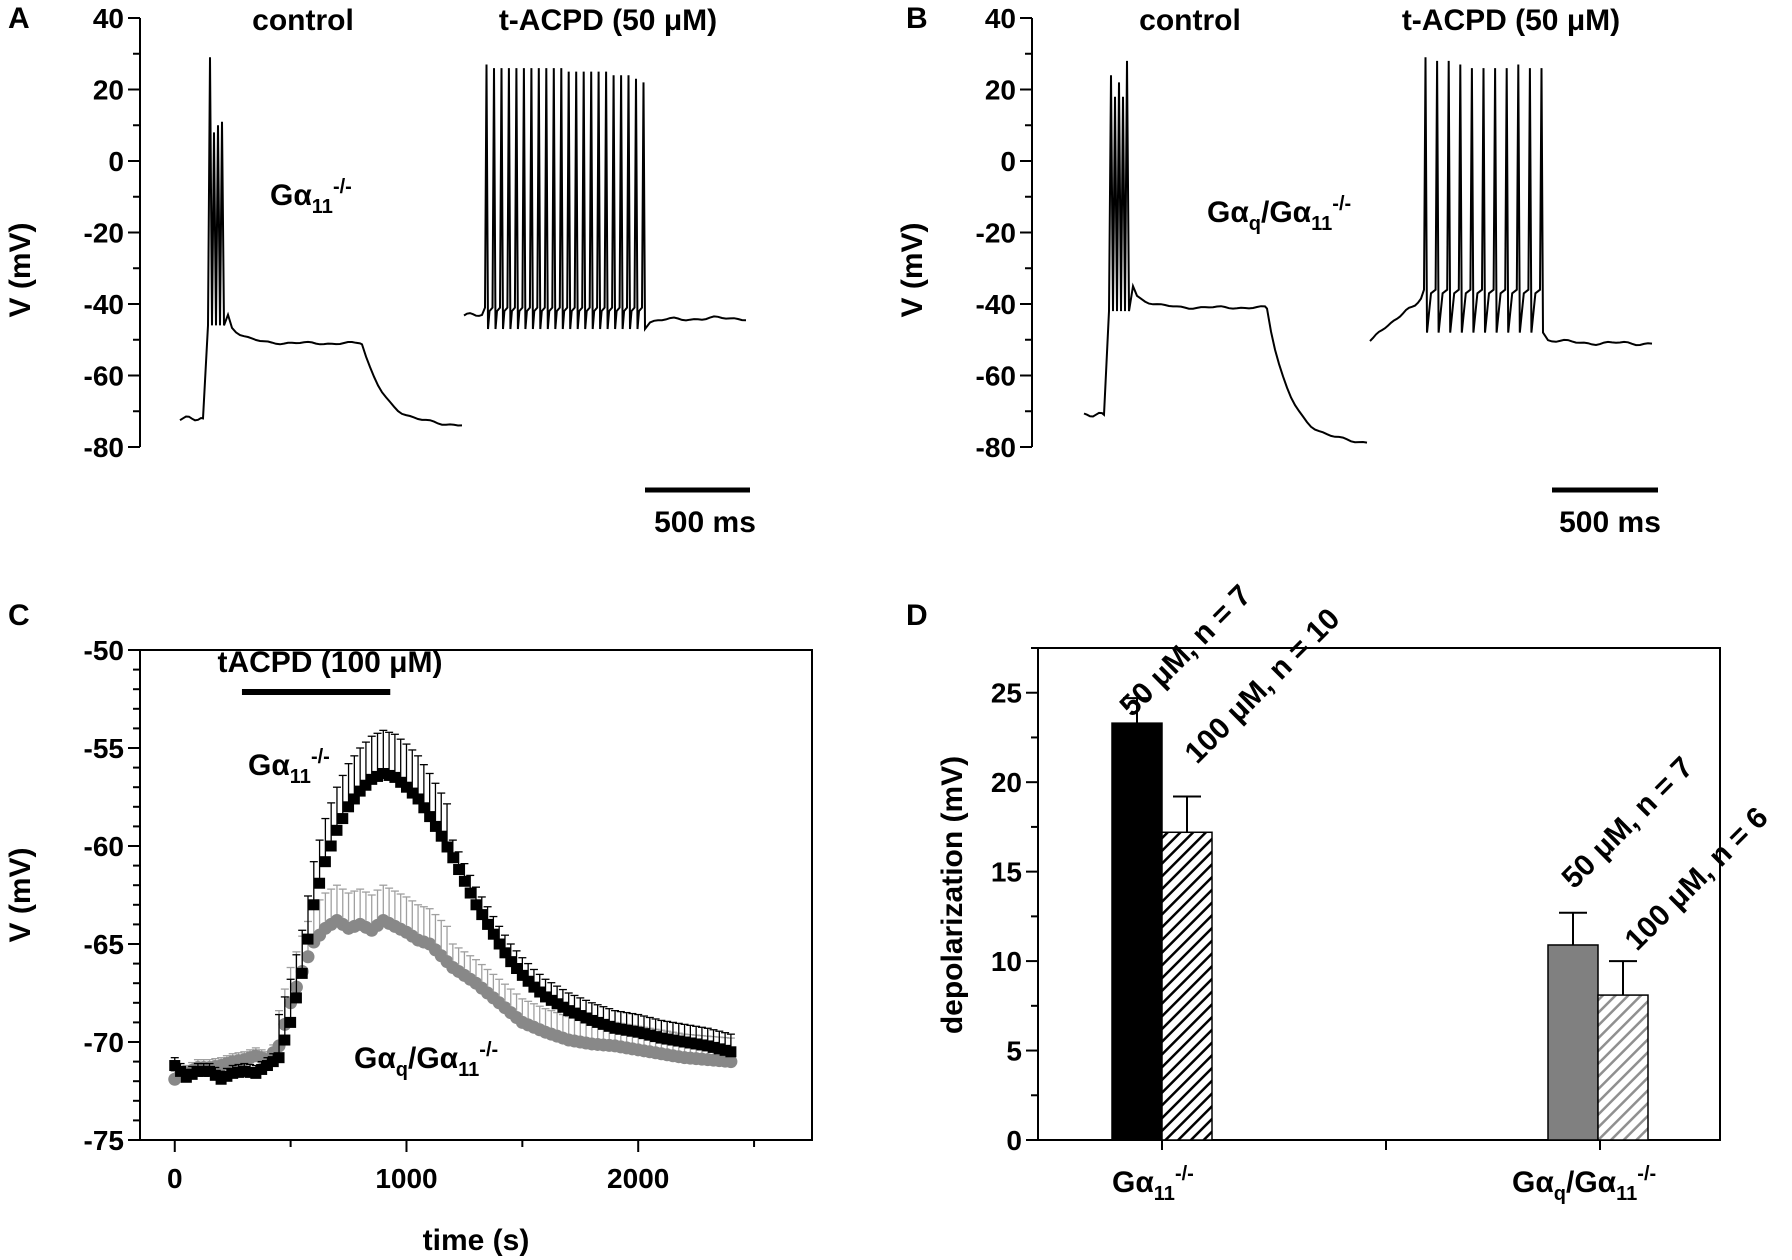 The width and height of the screenshot is (1792, 1260). Describe the element at coordinates (605, 198) in the screenshot. I see `panel-a-tacpd-trace` at that location.